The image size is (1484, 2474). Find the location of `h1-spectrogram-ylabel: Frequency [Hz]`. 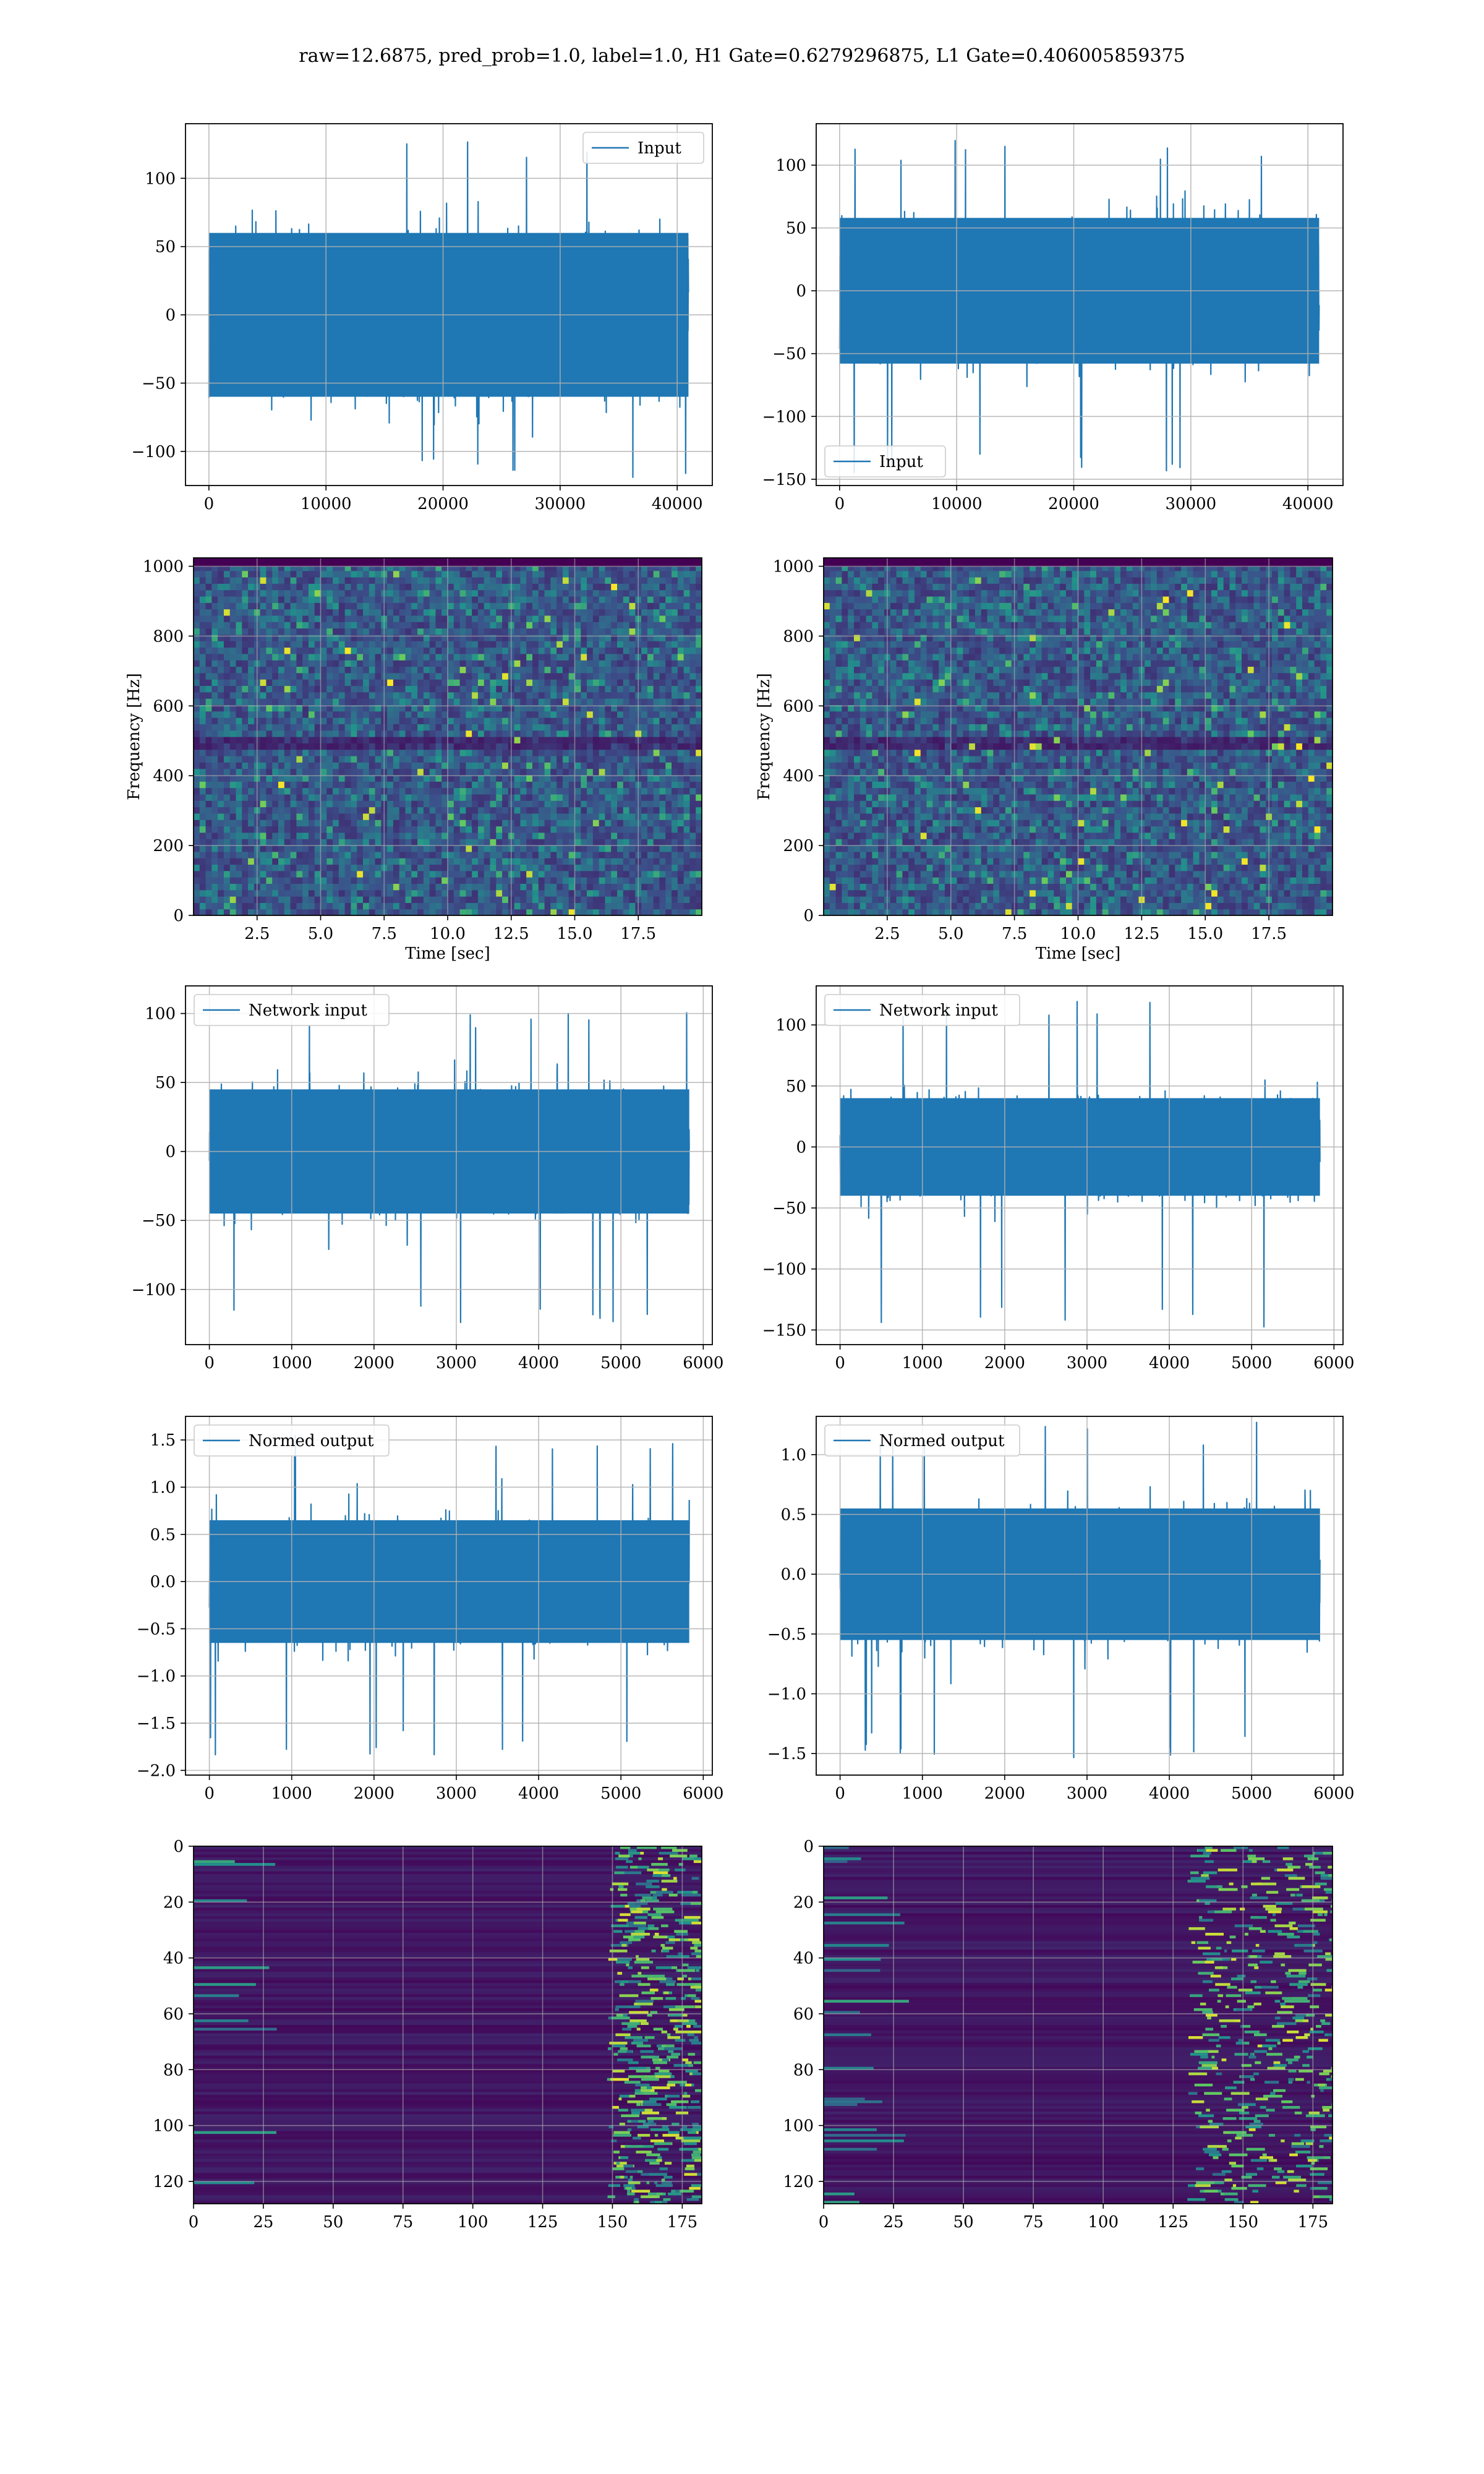

h1-spectrogram-ylabel: Frequency [Hz] is located at coordinates (134, 736).